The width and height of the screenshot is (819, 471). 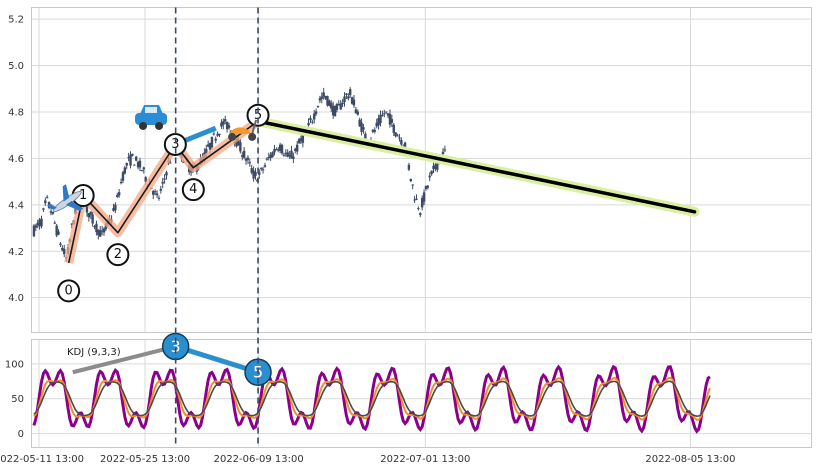 What do you see at coordinates (16, 159) in the screenshot?
I see `price-y-tick-label: 4.6` at bounding box center [16, 159].